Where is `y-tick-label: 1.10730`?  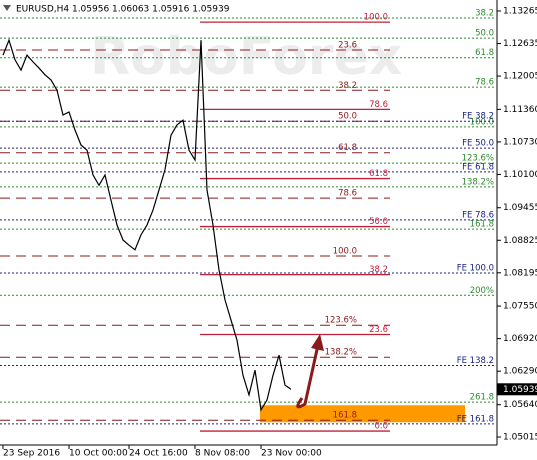
y-tick-label: 1.10730 is located at coordinates (520, 142).